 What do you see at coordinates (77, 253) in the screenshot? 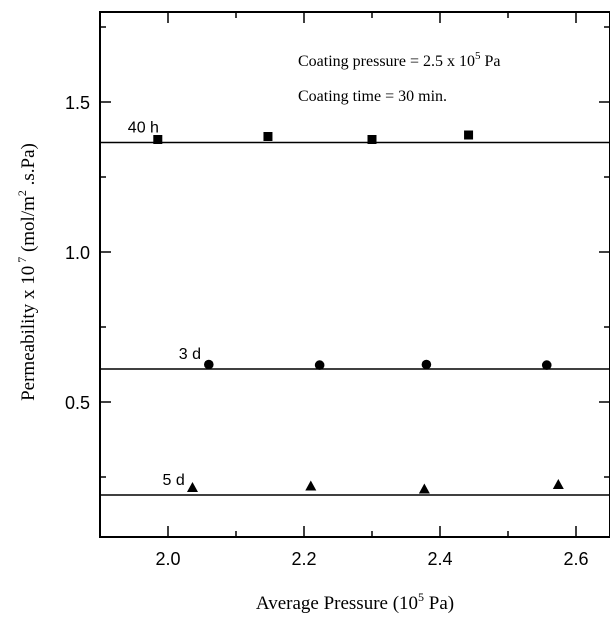
I see `y-tick-label-1: 1.0` at bounding box center [77, 253].